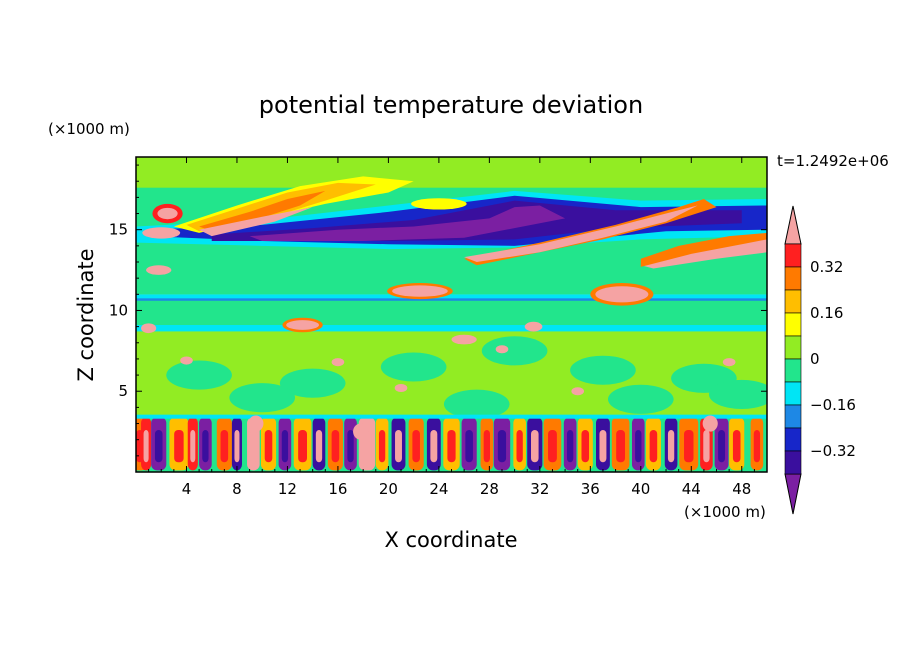 This screenshot has height=654, width=904. Describe the element at coordinates (407, 223) in the screenshot. I see `cold-layer-deep` at that location.